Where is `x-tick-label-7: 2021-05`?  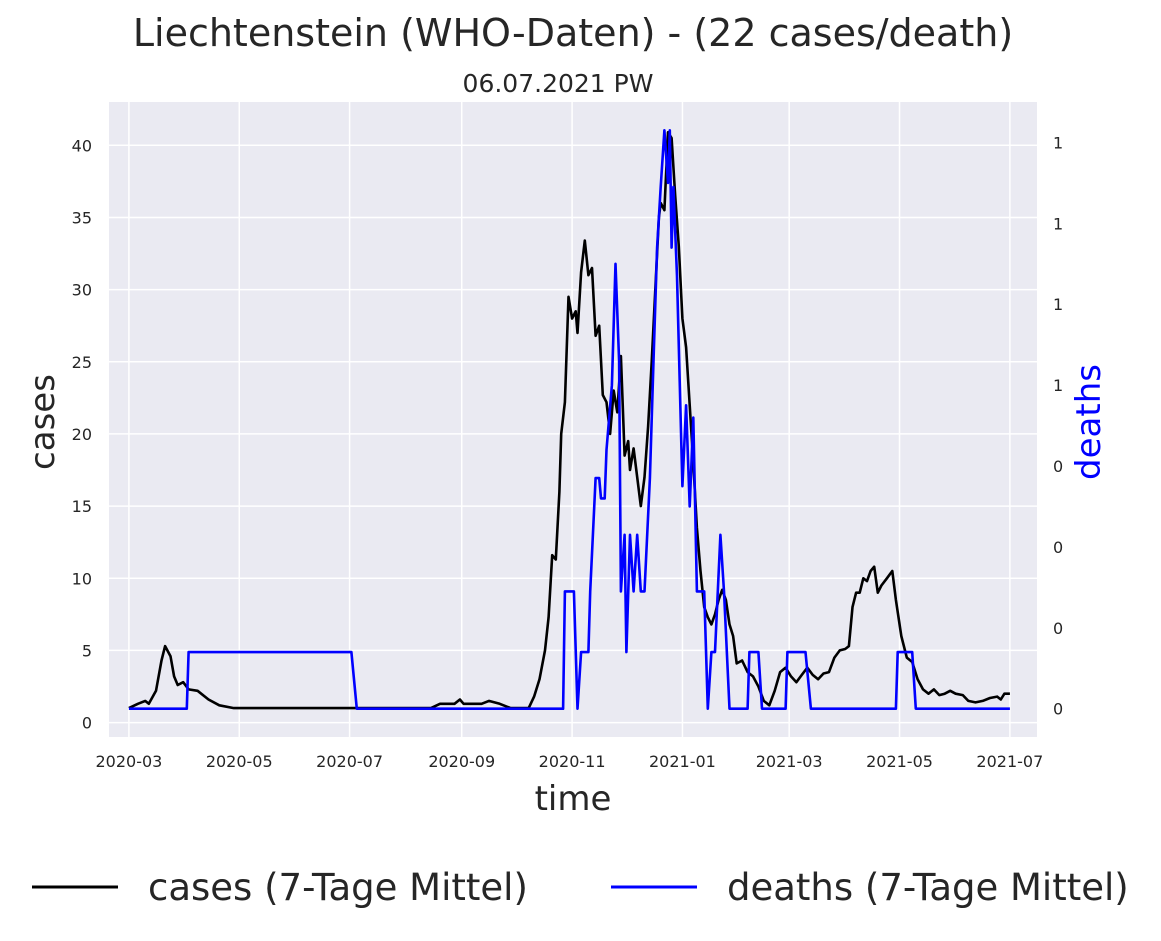 x-tick-label-7: 2021-05 is located at coordinates (899, 761).